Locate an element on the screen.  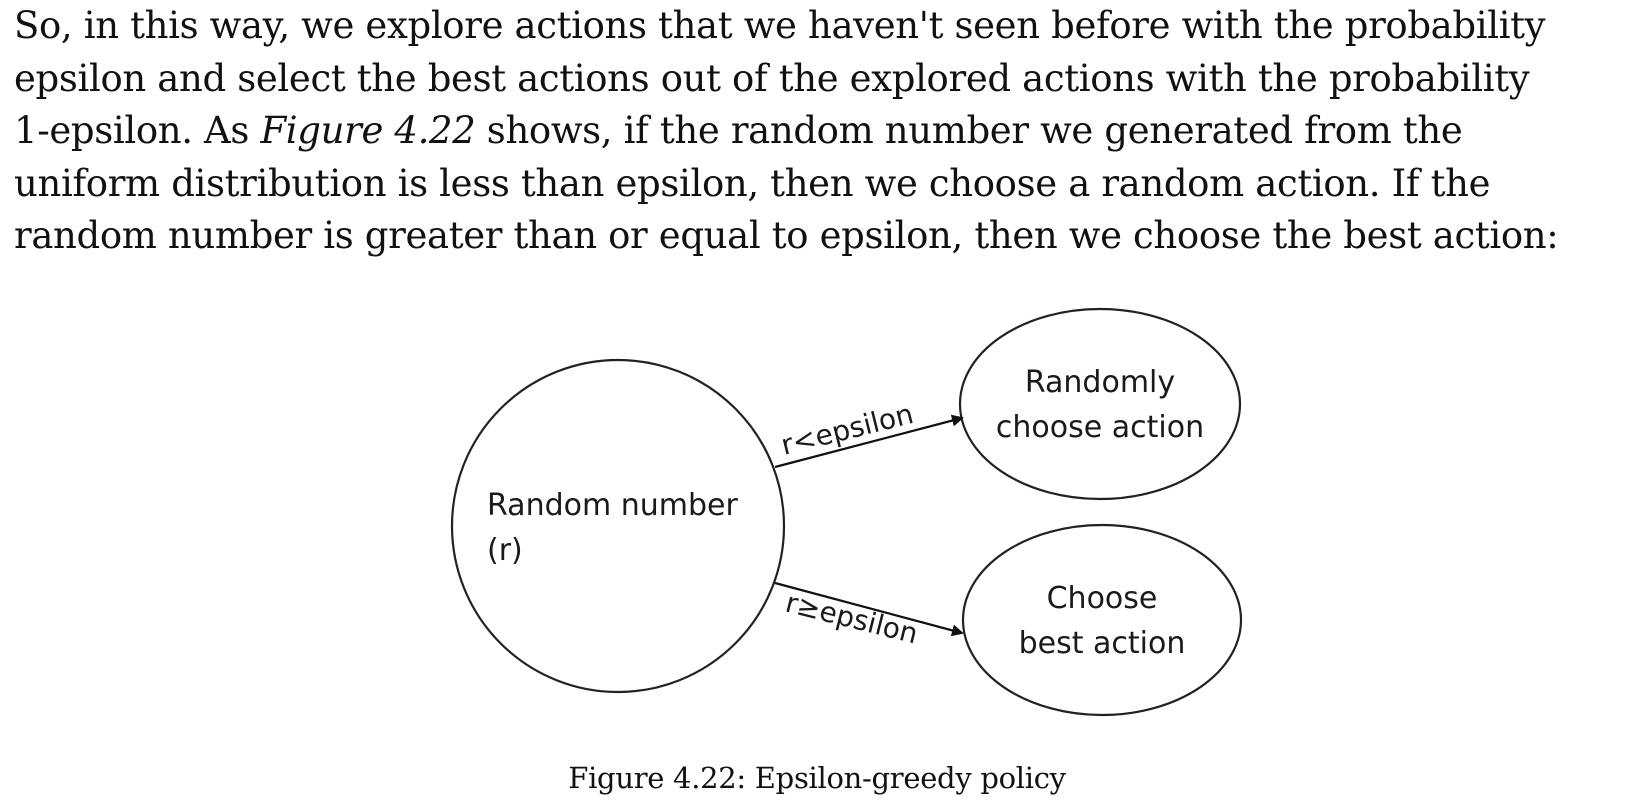
randomly-choose-action-node is located at coordinates (1100, 404).